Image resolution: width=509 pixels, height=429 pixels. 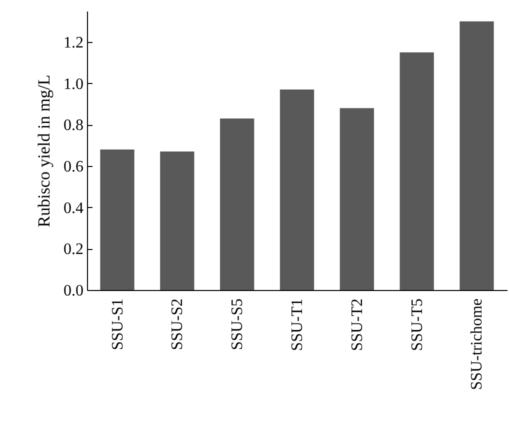 I want to click on x-tick-label: SSU-T1, so click(x=297, y=324).